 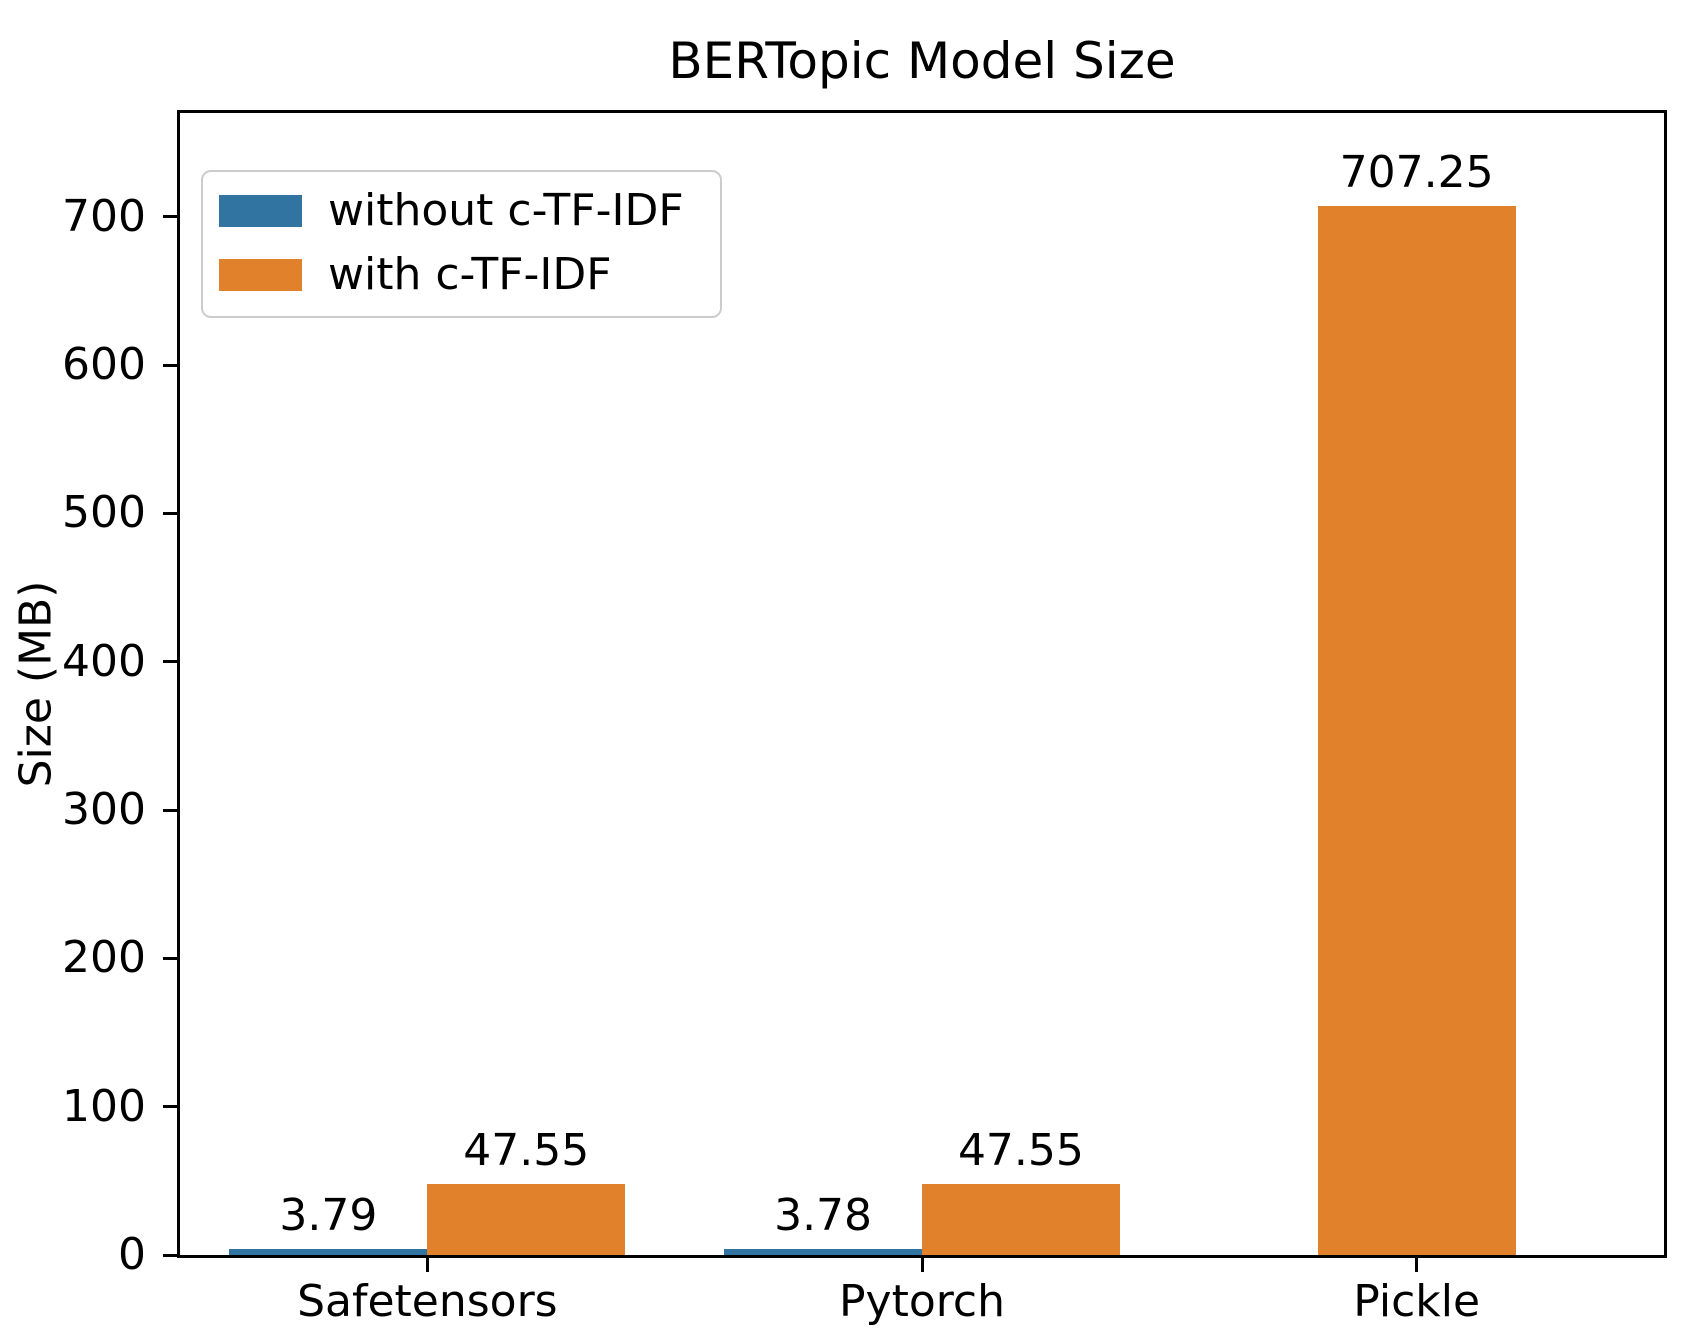 I want to click on legend-row: with c-TF-IDF, so click(x=451, y=275).